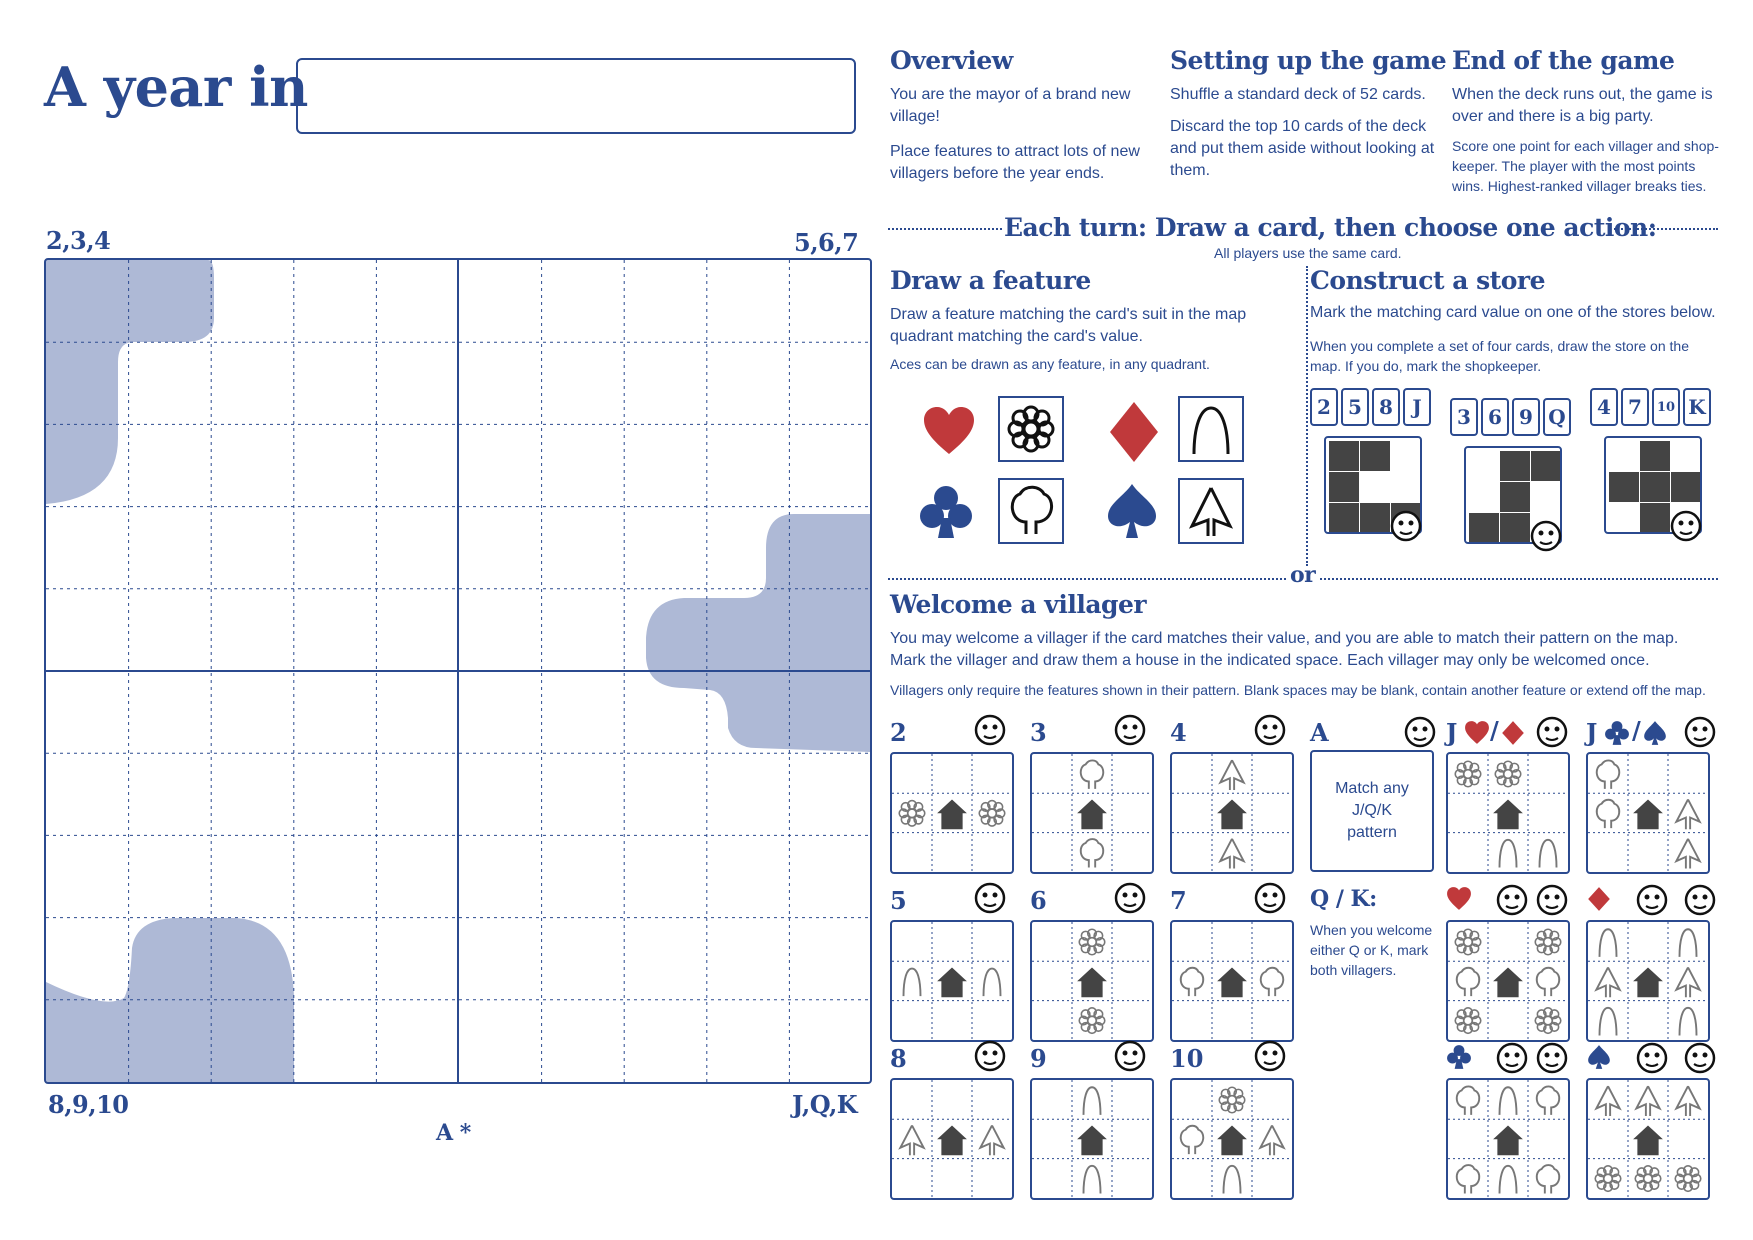  What do you see at coordinates (453, 1133) in the screenshot?
I see `quadrant-label-ace: A *` at bounding box center [453, 1133].